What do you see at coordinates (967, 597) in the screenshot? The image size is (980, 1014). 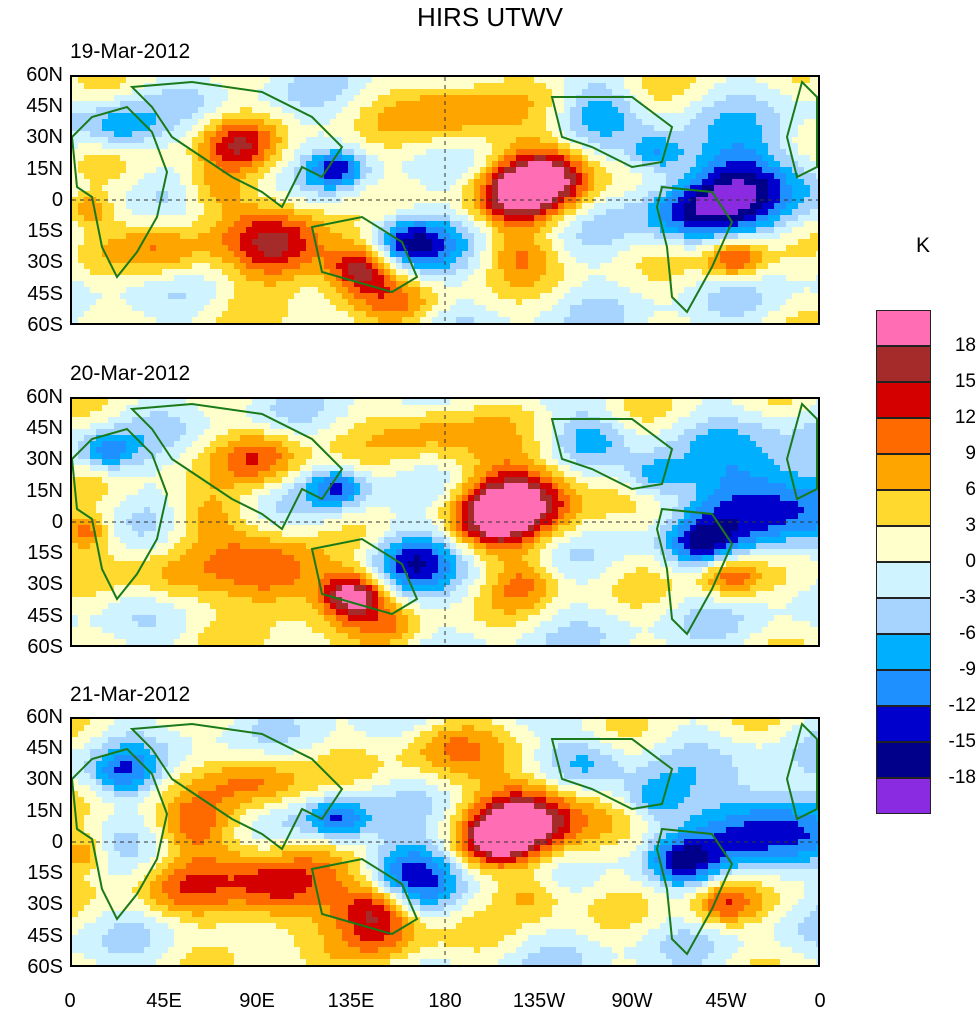 I see `colorbar-label: -3` at bounding box center [967, 597].